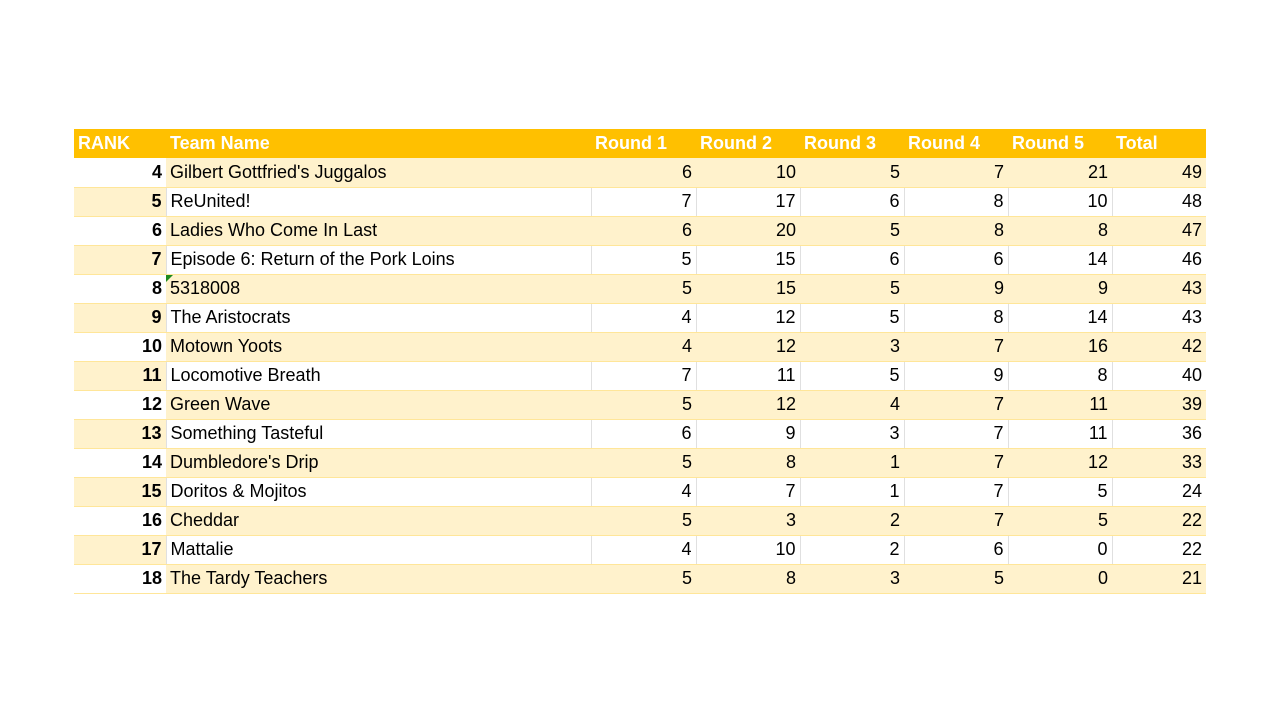 The width and height of the screenshot is (1280, 720). Describe the element at coordinates (1159, 143) in the screenshot. I see `header-cell: Total` at that location.